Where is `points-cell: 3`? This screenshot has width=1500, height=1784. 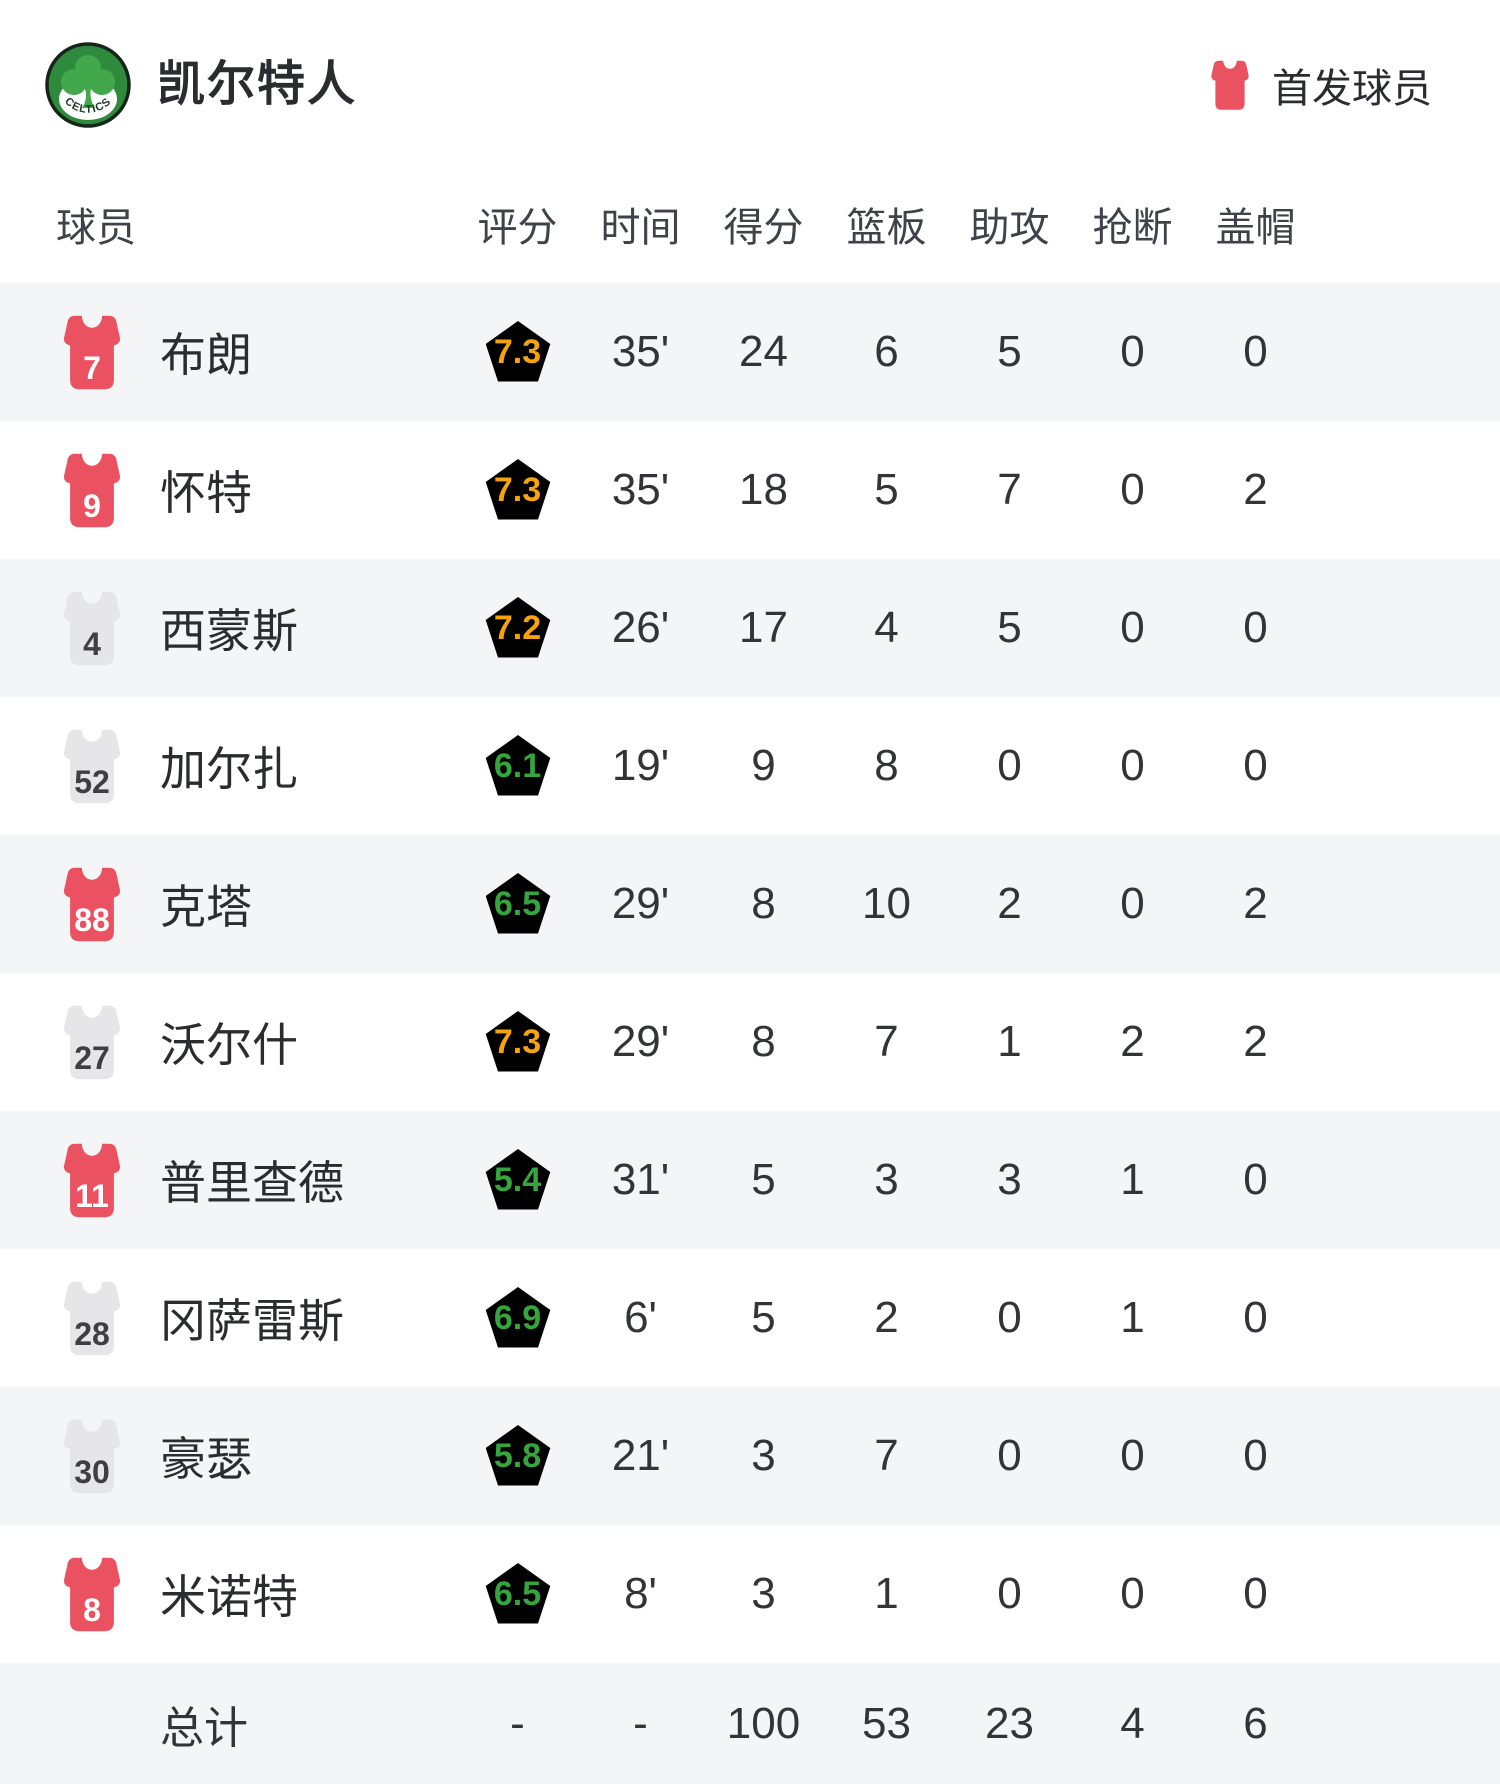 points-cell: 3 is located at coordinates (763, 1455).